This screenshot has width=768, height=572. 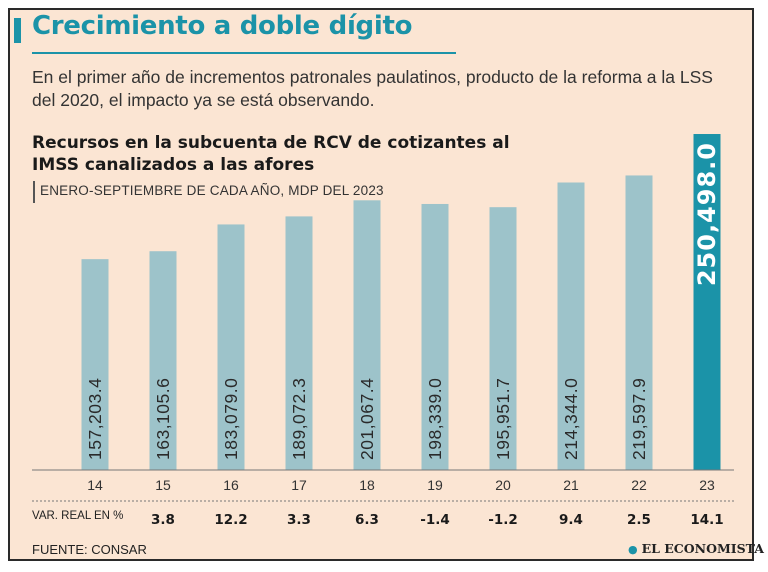 What do you see at coordinates (89, 549) in the screenshot?
I see `source-note: FUENTE: CONSAR` at bounding box center [89, 549].